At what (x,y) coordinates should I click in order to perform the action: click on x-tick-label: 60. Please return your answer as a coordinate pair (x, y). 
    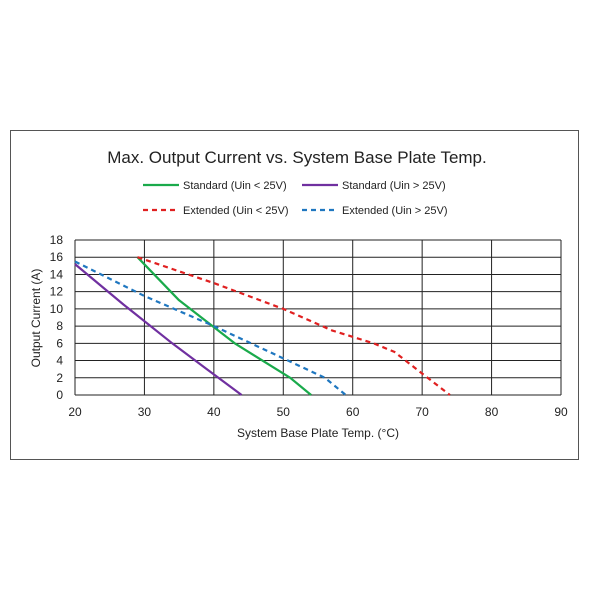
    Looking at the image, I should click on (353, 412).